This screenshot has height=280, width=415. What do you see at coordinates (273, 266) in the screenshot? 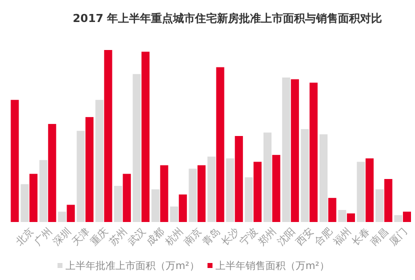
I see `legend-label: 上半年销售面积（万m²）` at bounding box center [273, 266].